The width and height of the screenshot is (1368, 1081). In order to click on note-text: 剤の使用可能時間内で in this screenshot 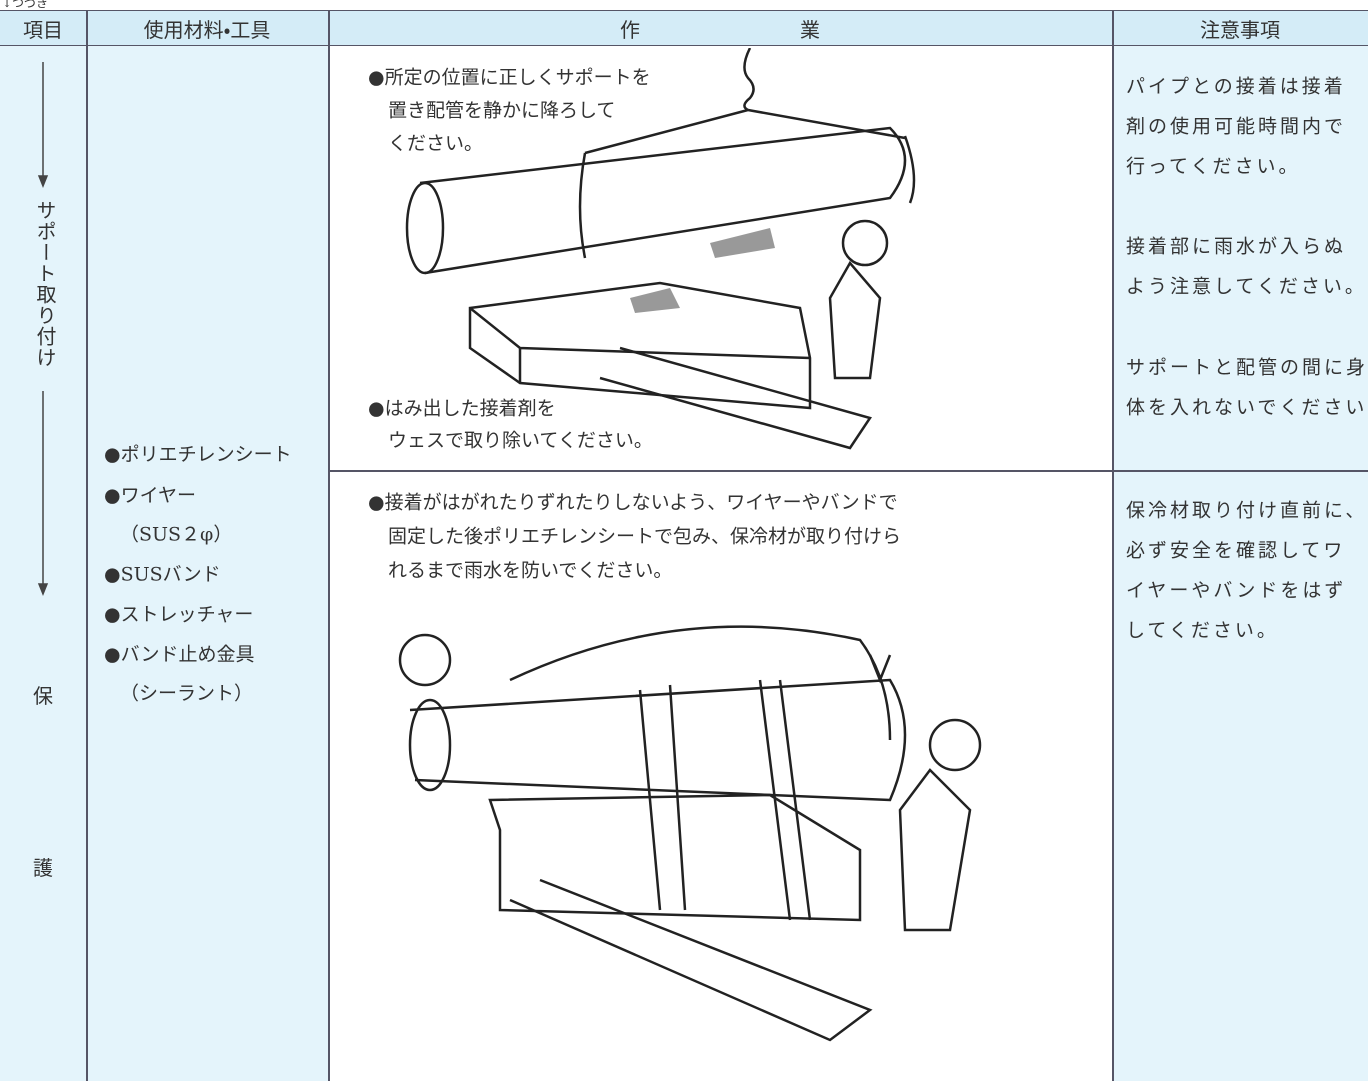, I will do `click(1236, 126)`.